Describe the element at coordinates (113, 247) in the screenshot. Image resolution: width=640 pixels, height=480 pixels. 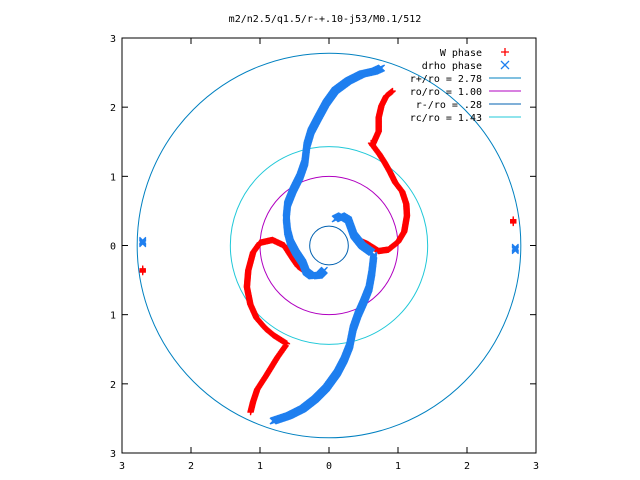
I see `y-tick-label-3: 0` at that location.